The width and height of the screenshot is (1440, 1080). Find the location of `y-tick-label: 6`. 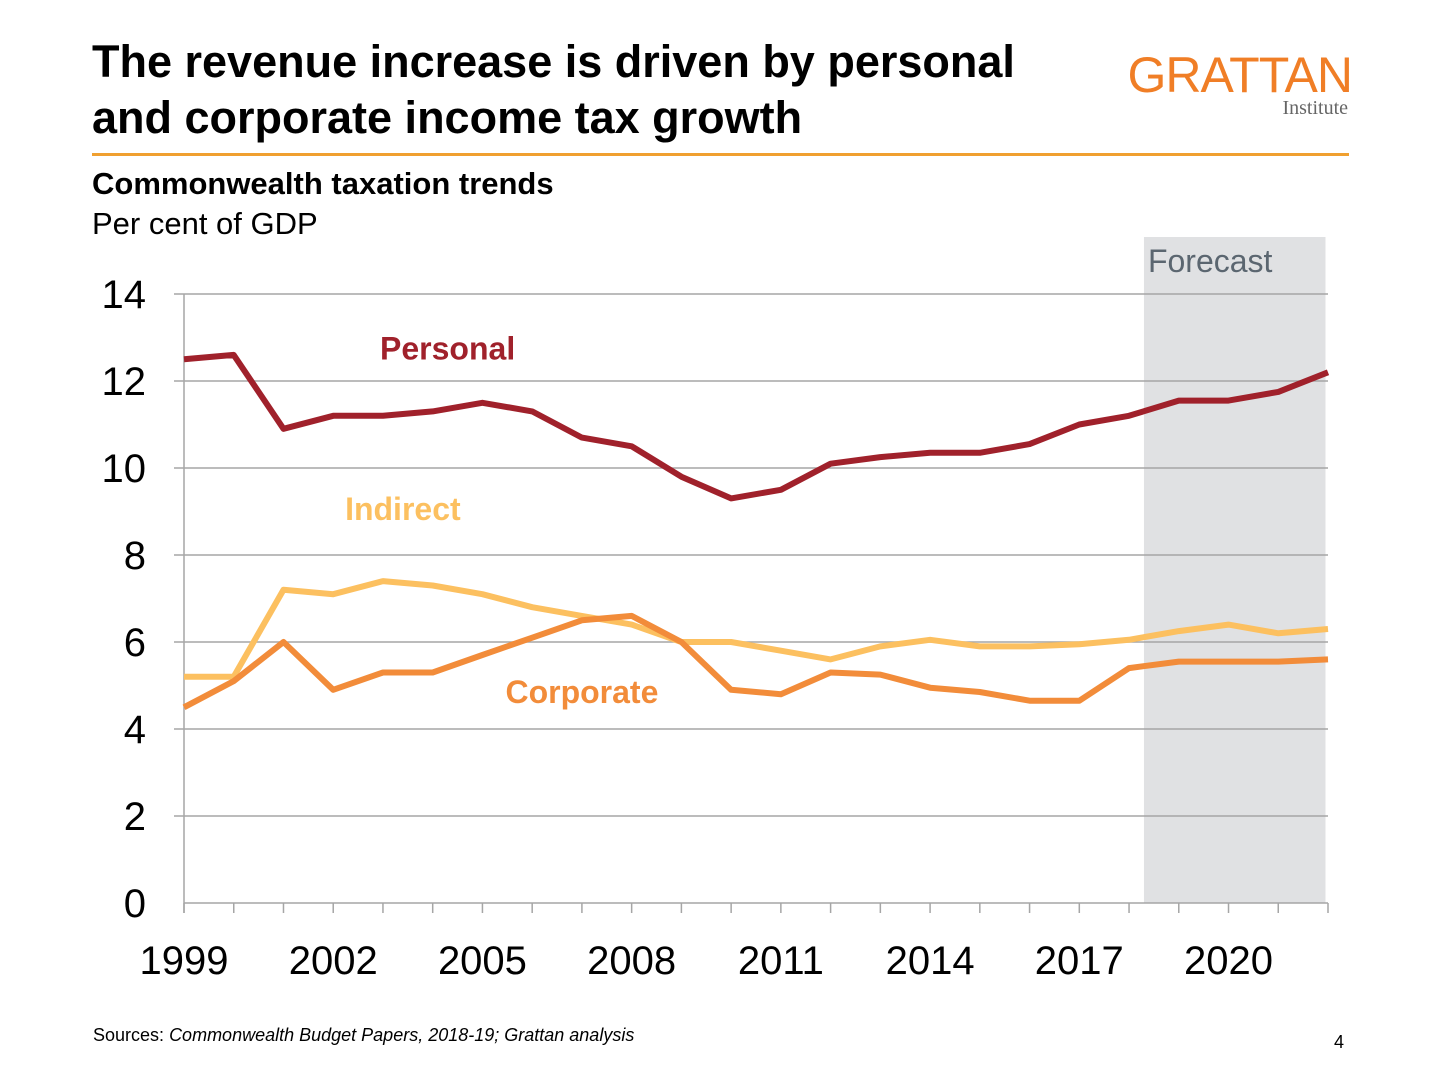

y-tick-label: 6 is located at coordinates (135, 643).